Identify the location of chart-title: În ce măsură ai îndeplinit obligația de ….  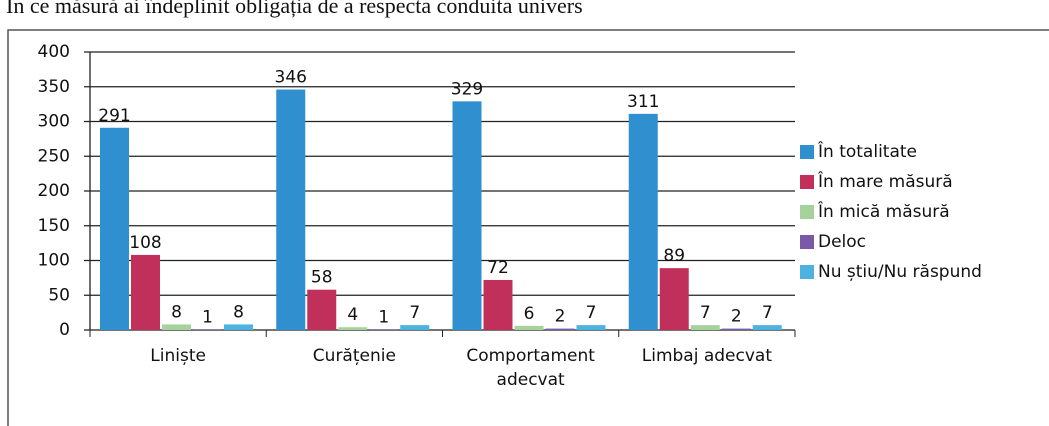
(294, 9).